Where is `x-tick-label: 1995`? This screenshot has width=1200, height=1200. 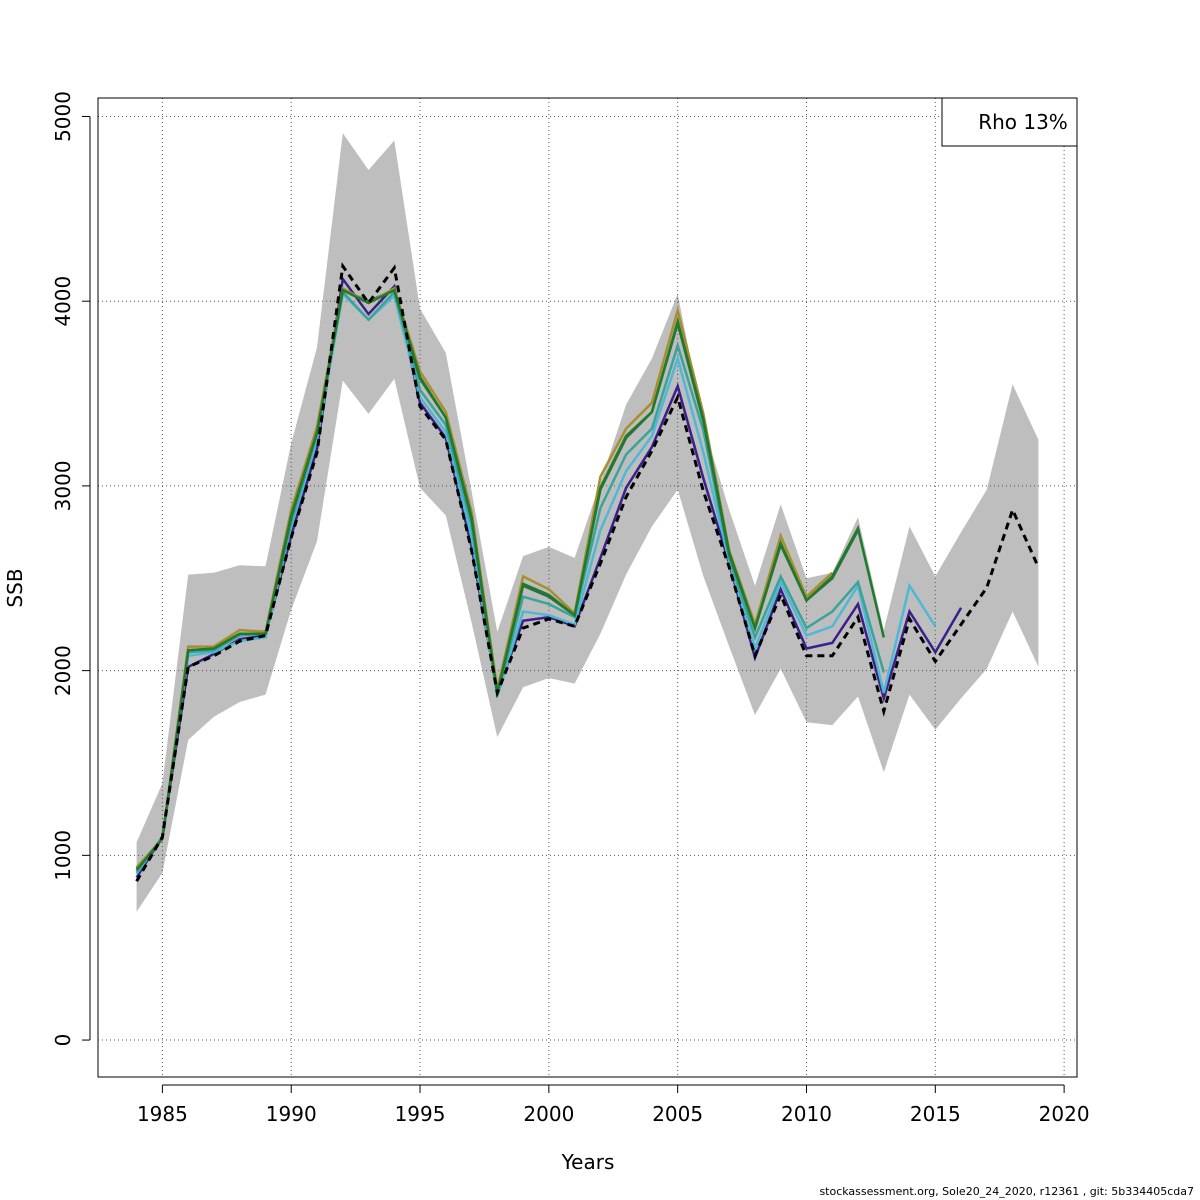 x-tick-label: 1995 is located at coordinates (420, 1114).